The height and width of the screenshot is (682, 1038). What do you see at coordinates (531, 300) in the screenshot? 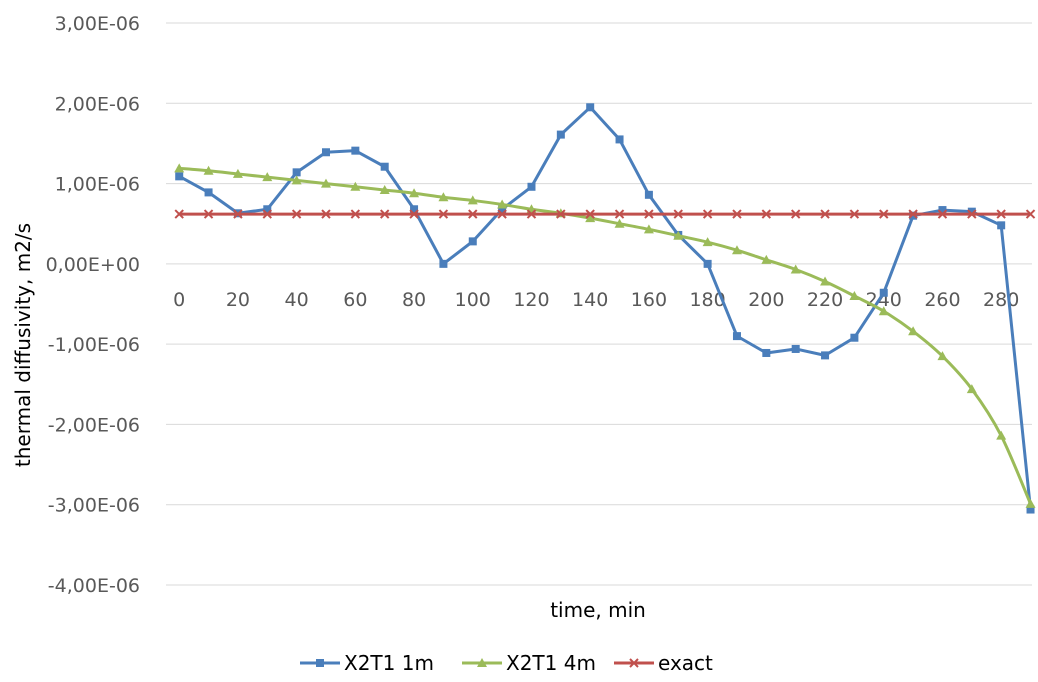
I see `x-tick-label: 120` at bounding box center [531, 300].